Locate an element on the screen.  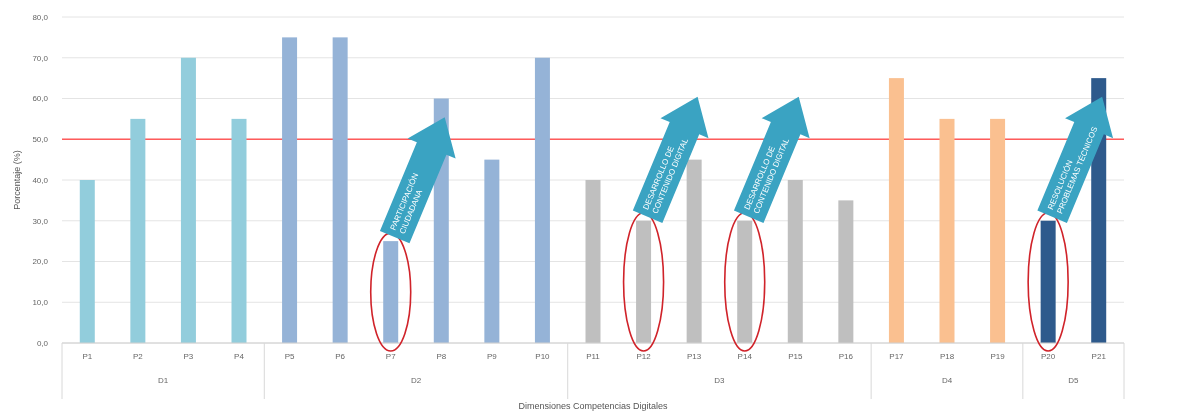
y-tick-label: 50,0 is located at coordinates (40, 140).